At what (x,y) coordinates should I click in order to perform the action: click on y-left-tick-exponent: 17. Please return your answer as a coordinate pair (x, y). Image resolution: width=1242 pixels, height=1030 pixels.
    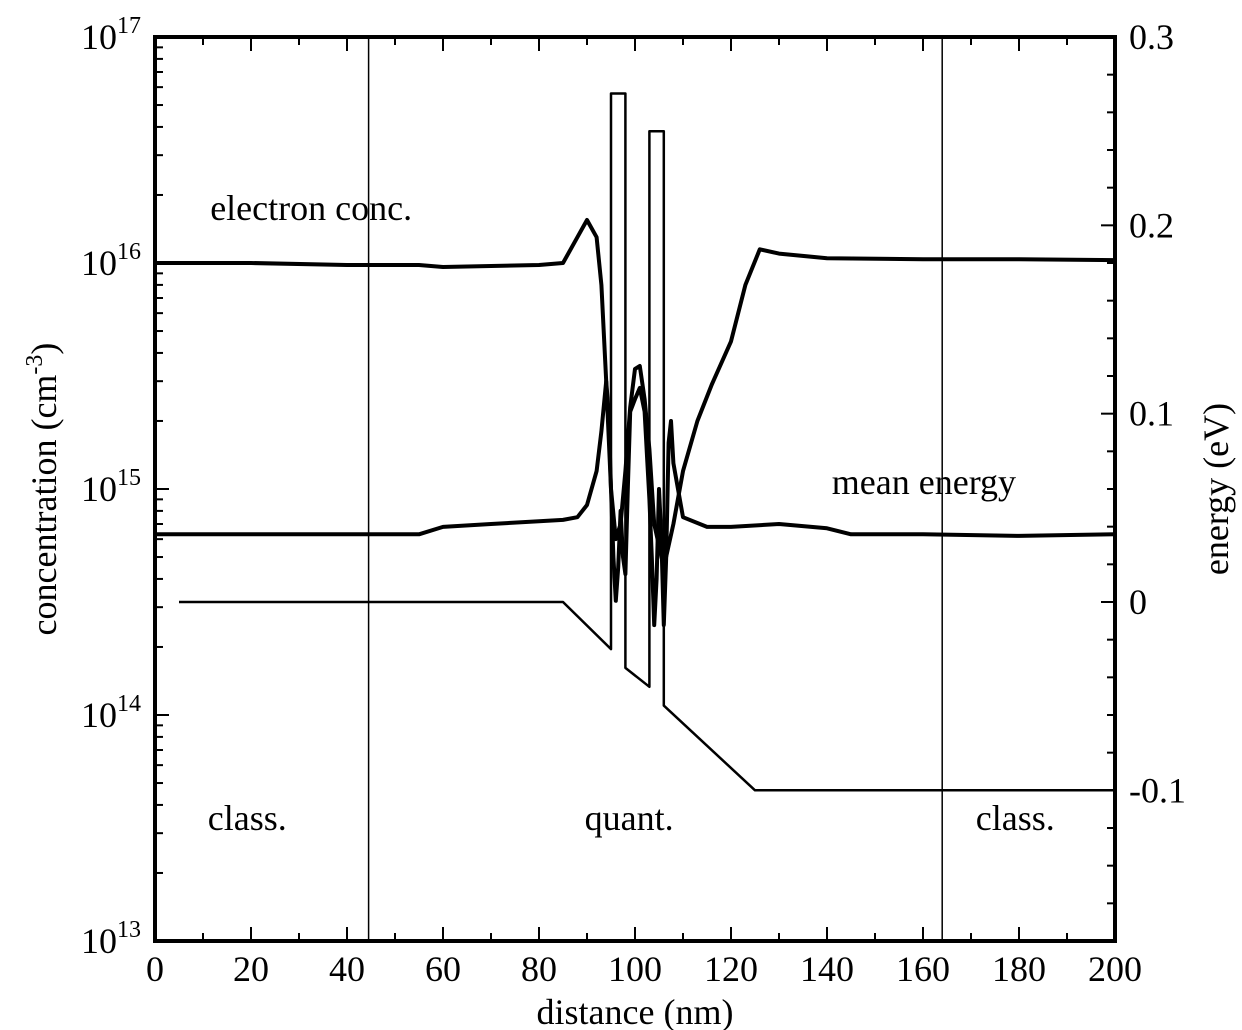
    Looking at the image, I should click on (129, 26).